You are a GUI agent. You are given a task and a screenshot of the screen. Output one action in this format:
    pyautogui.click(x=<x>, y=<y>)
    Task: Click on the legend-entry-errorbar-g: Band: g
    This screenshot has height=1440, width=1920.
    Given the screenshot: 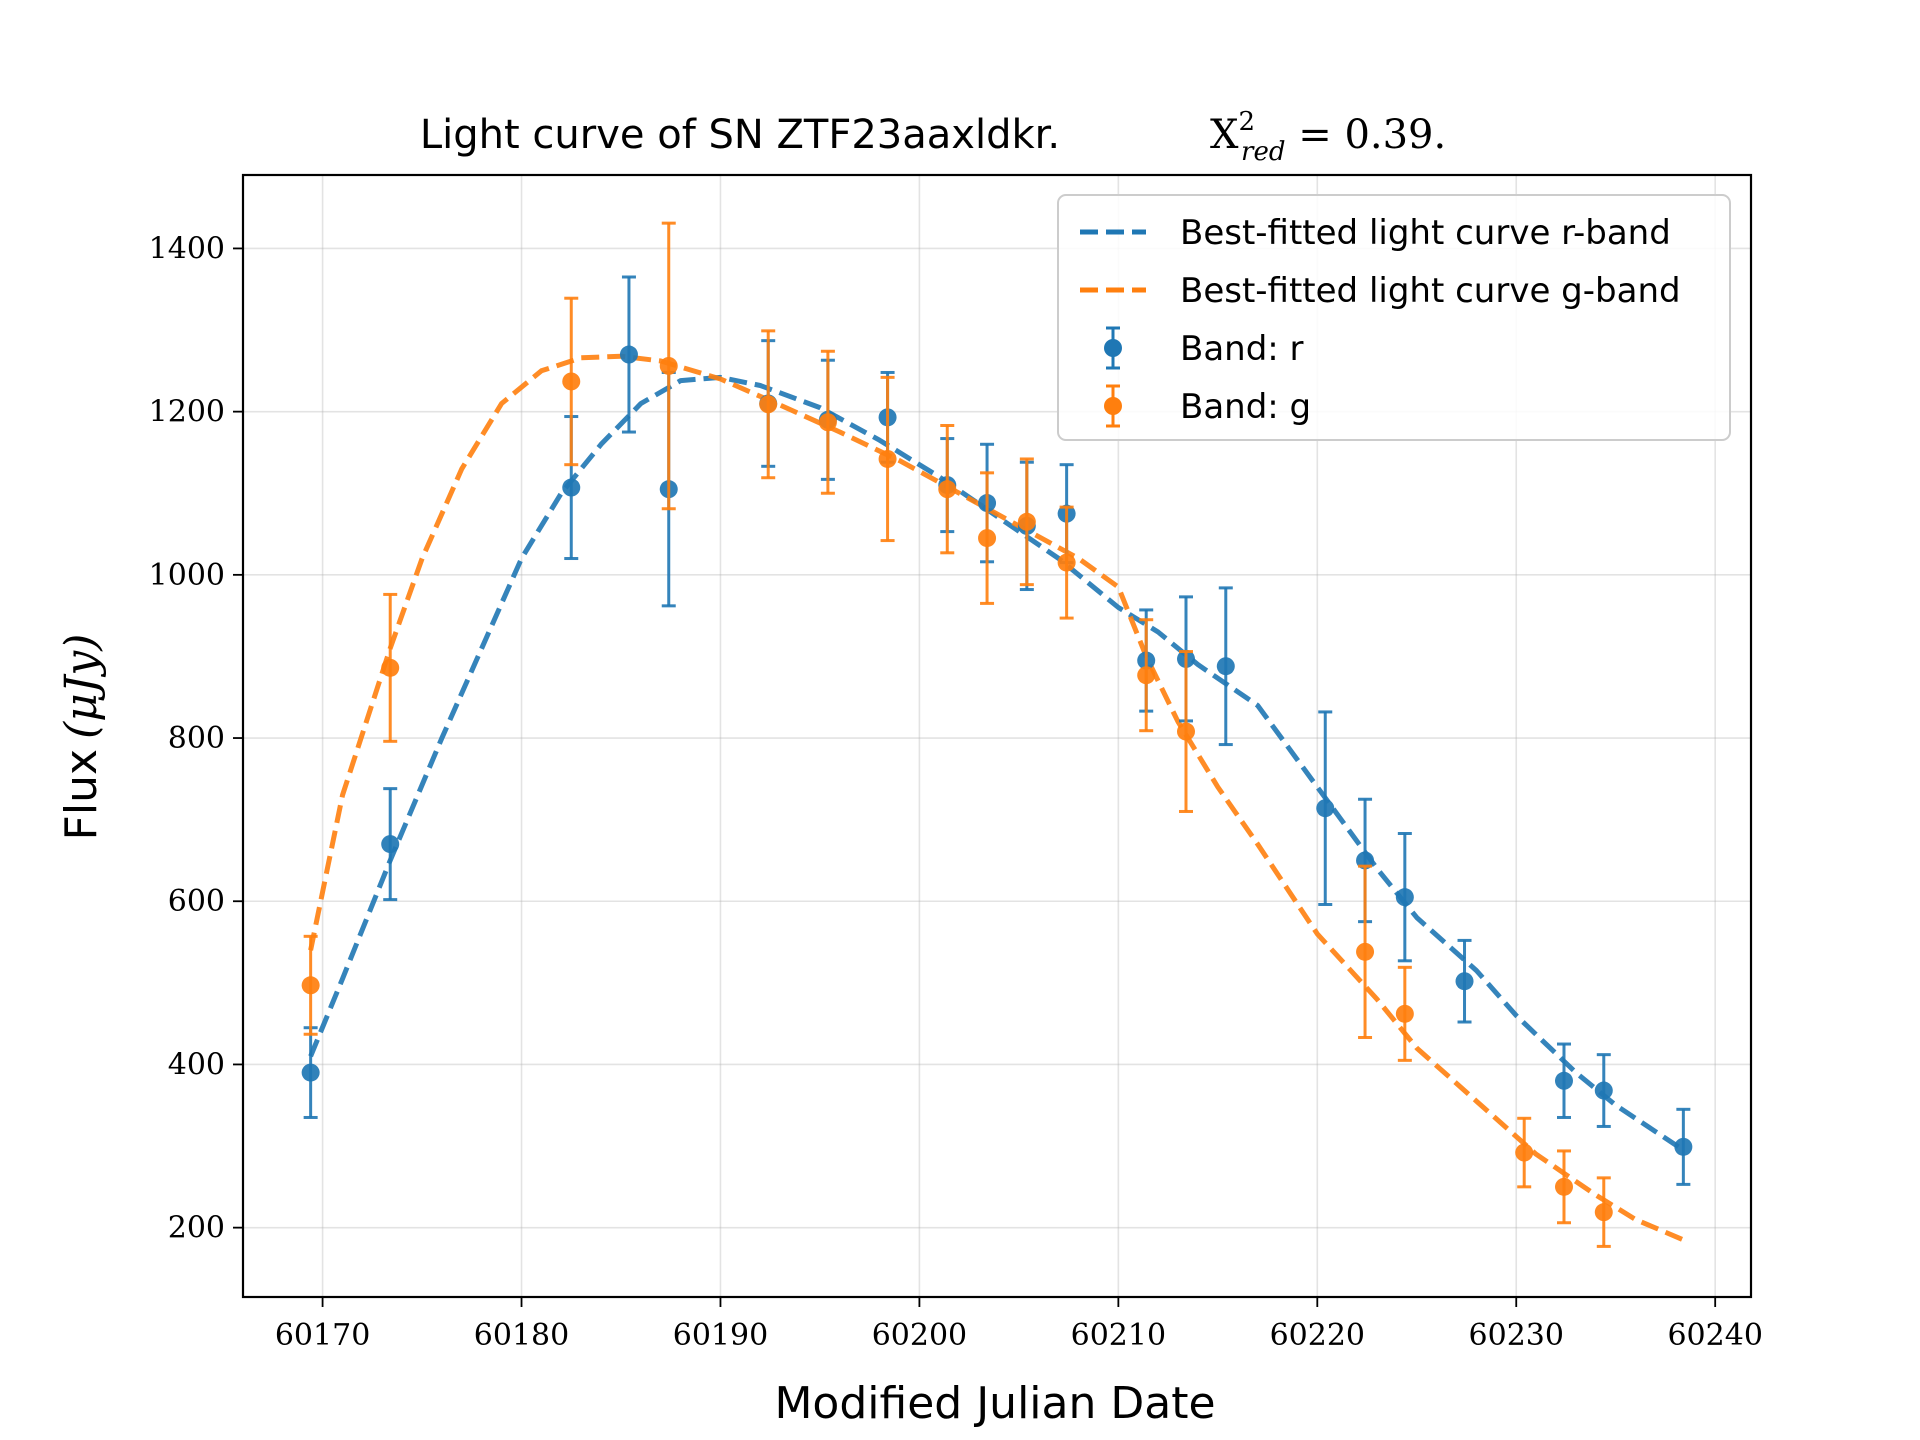 What is the action you would take?
    pyautogui.click(x=1207, y=406)
    